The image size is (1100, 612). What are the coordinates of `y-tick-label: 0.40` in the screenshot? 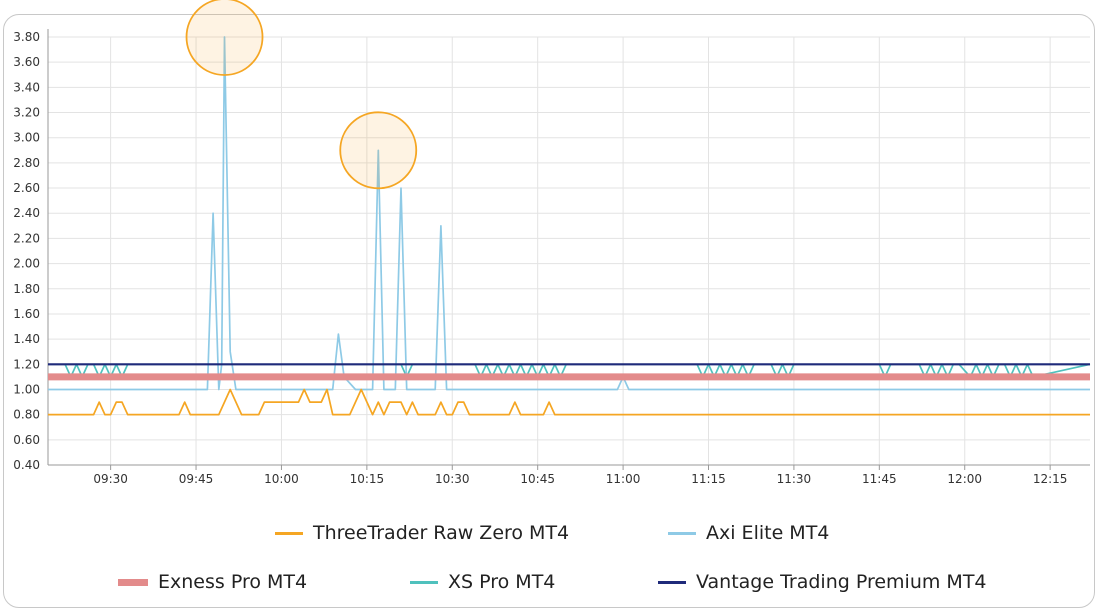 It's located at (26, 465).